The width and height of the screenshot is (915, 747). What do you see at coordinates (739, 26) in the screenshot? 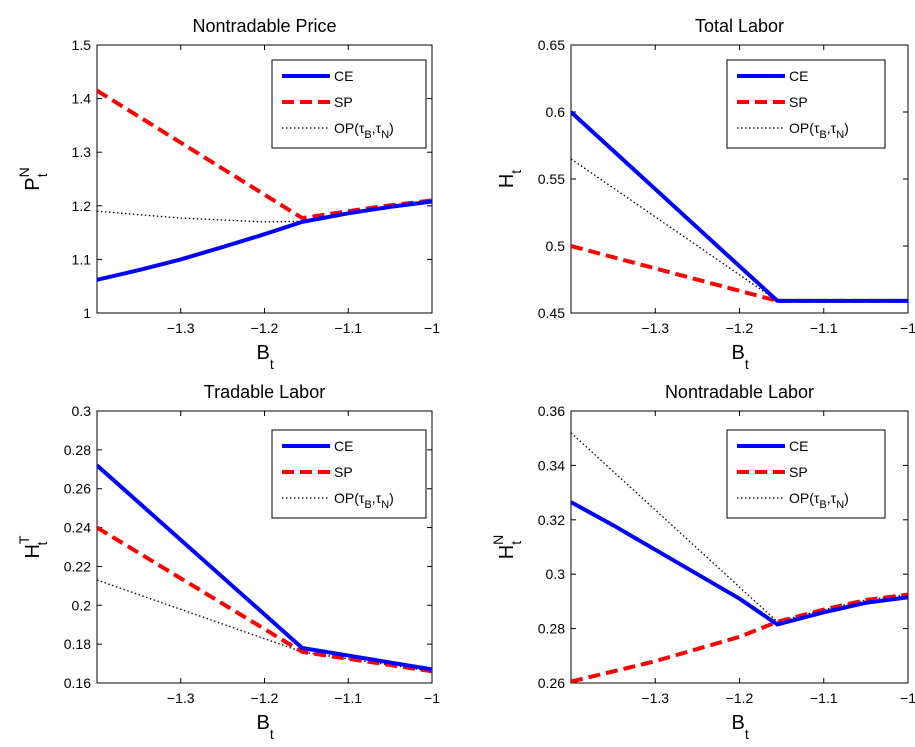
I see `chart-title: Total Labor` at bounding box center [739, 26].